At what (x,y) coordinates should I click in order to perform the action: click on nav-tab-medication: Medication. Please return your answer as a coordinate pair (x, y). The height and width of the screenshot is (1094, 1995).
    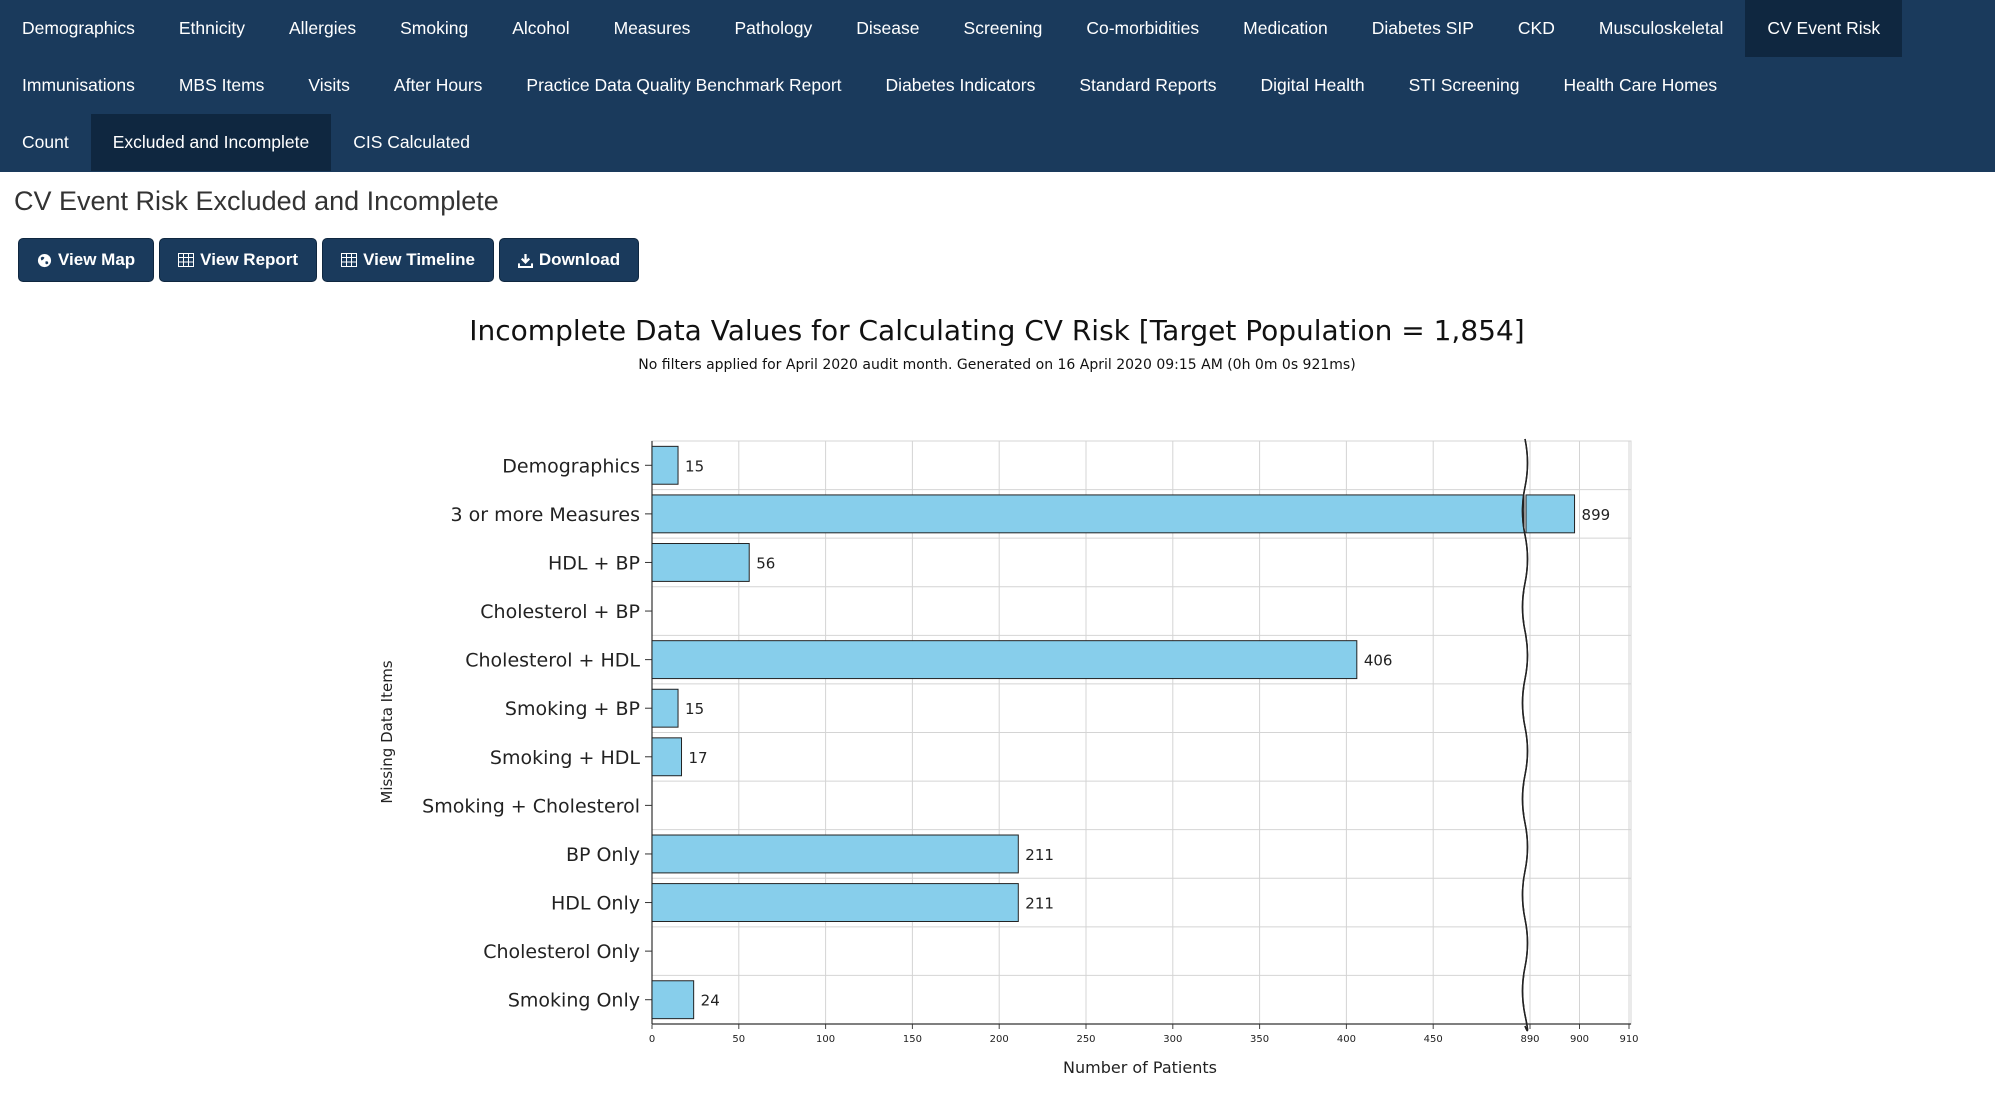
    Looking at the image, I should click on (1285, 28).